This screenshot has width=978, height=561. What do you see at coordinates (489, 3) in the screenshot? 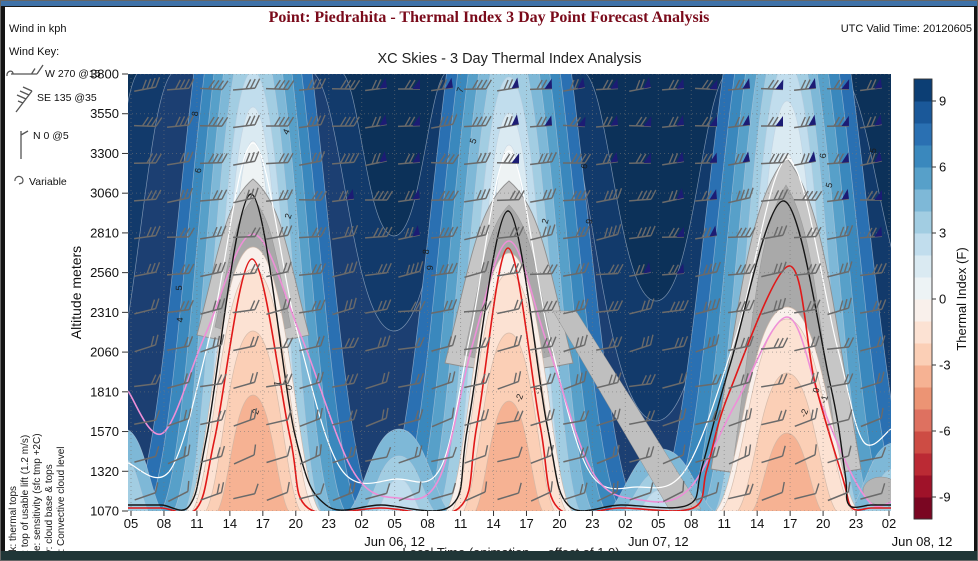
I see `window-top-bar` at bounding box center [489, 3].